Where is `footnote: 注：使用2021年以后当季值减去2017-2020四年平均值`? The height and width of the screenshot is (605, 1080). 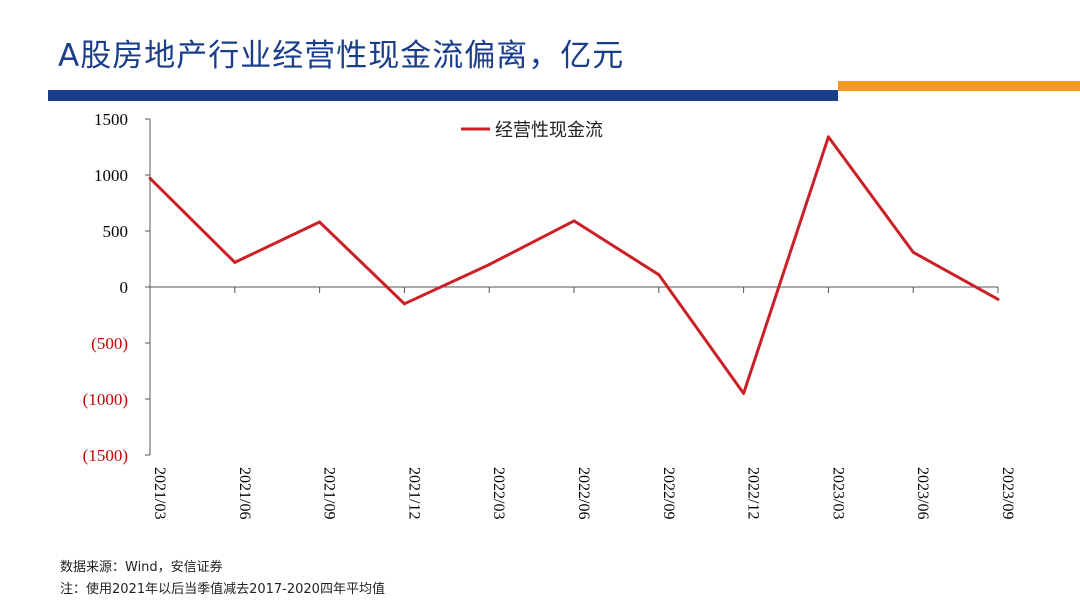 footnote: 注：使用2021年以后当季值减去2017-2020四年平均值 is located at coordinates (222, 589).